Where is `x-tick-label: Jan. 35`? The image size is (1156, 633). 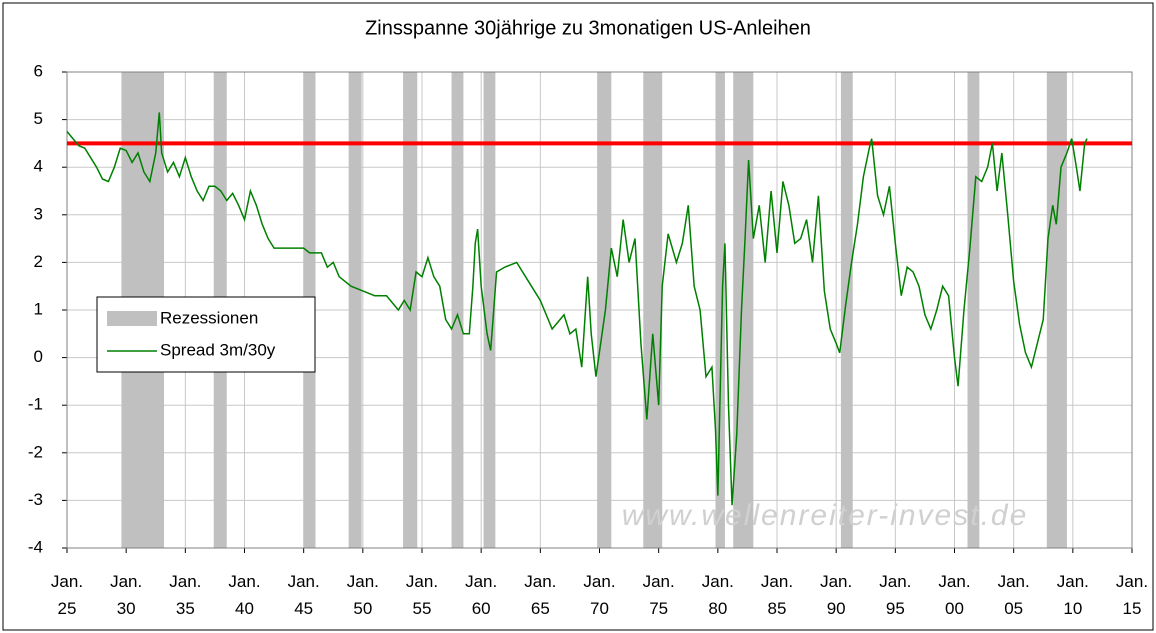
x-tick-label: Jan. 35 is located at coordinates (185, 595).